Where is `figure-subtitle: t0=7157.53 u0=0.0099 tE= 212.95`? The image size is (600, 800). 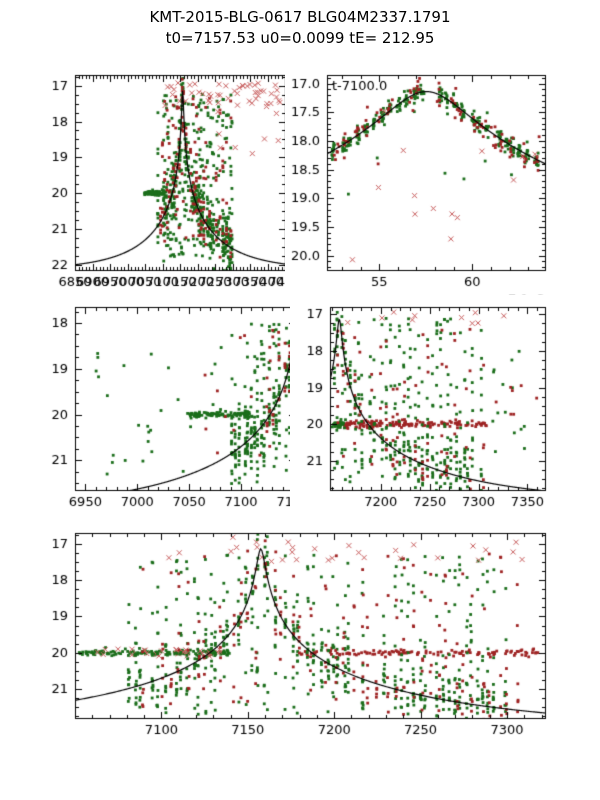 figure-subtitle: t0=7157.53 u0=0.0099 tE= 212.95 is located at coordinates (300, 38).